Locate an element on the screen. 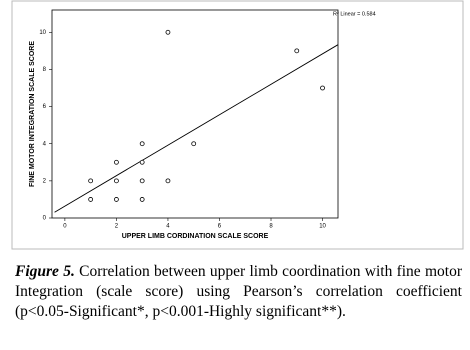 Image resolution: width=470 pixels, height=350 pixels. x-tick-label: 4 is located at coordinates (168, 227).